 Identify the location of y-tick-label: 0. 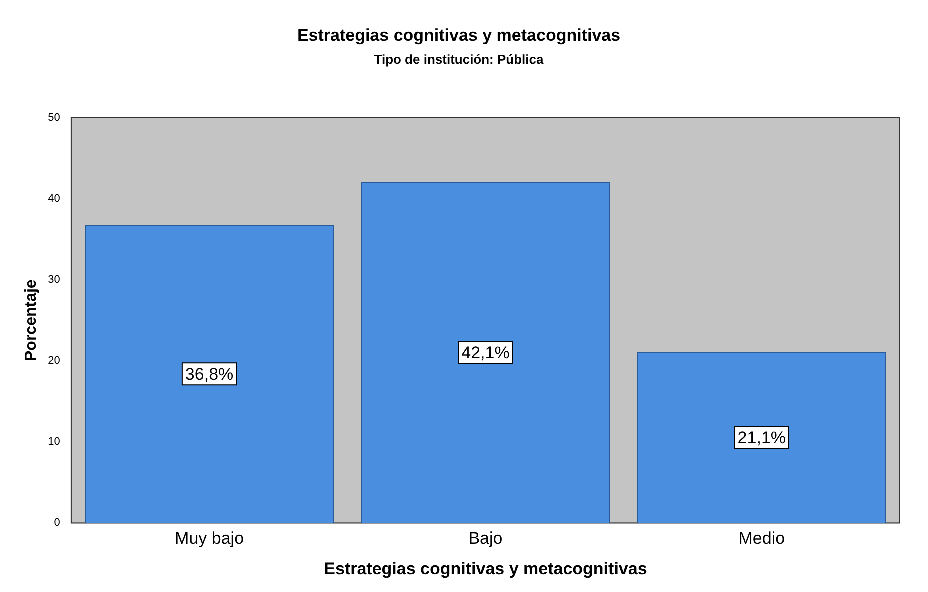
(57, 523).